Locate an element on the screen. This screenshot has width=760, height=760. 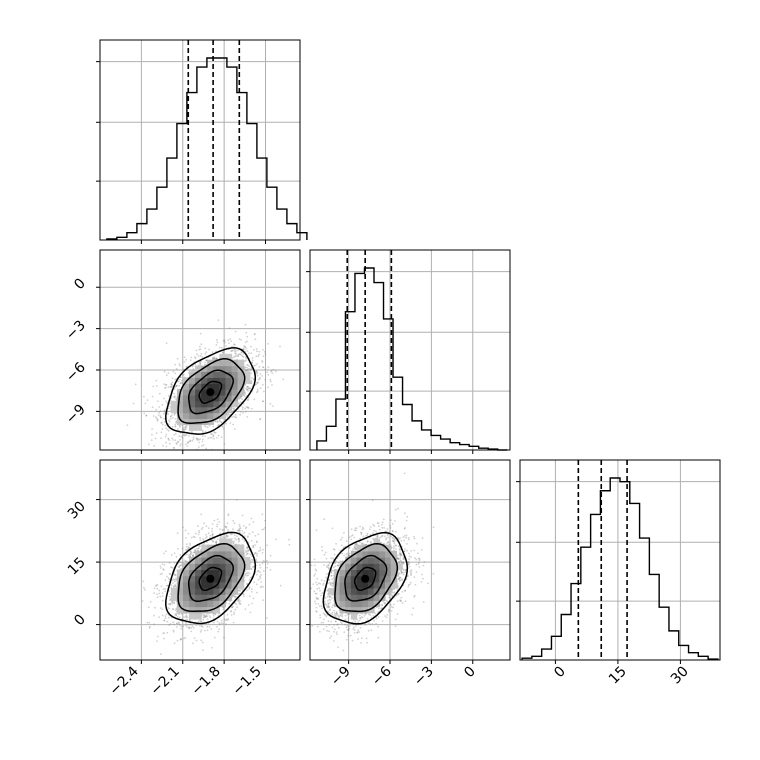
dens-p1p0-content is located at coordinates (205, 384).